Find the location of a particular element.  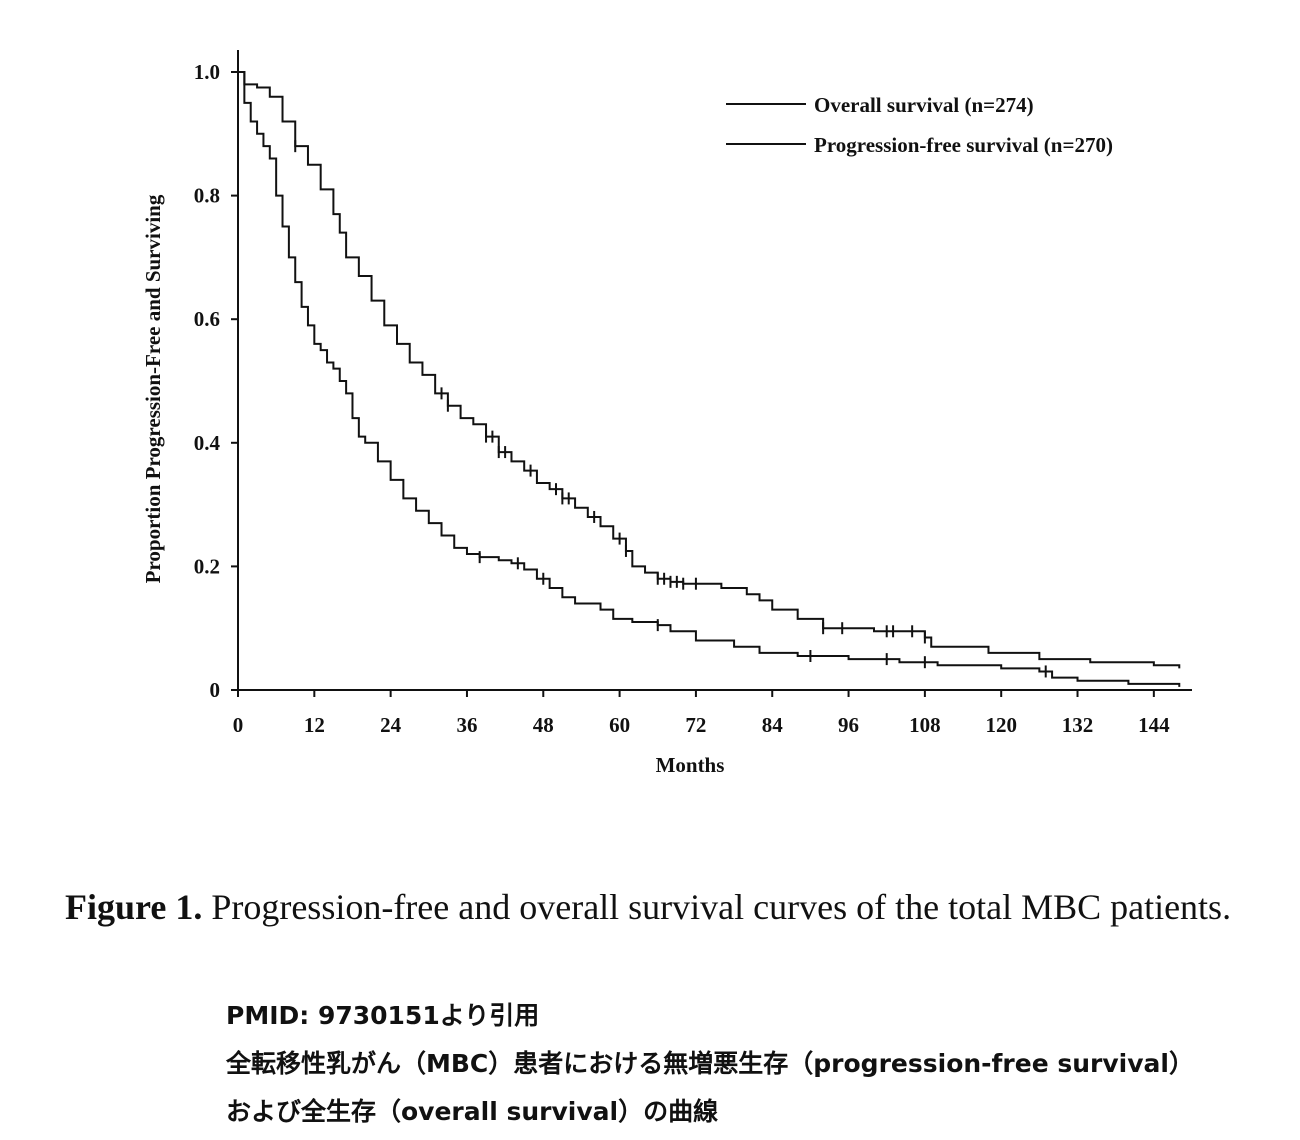

y-tick-label: 0.6 is located at coordinates (207, 319).